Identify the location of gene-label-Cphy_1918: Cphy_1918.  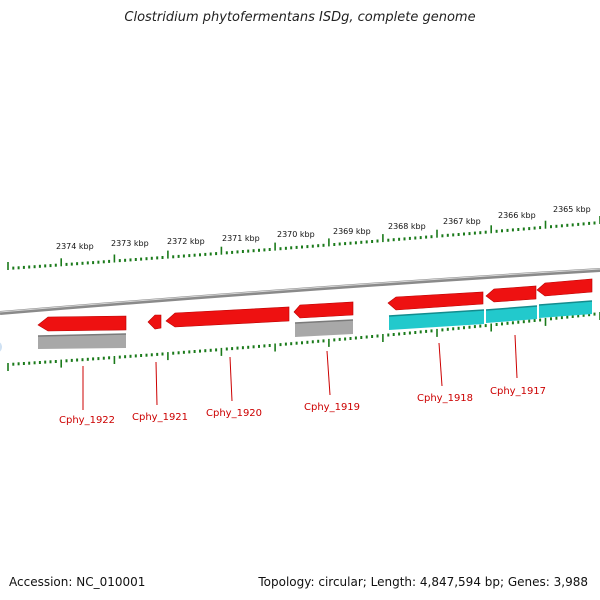
(445, 398).